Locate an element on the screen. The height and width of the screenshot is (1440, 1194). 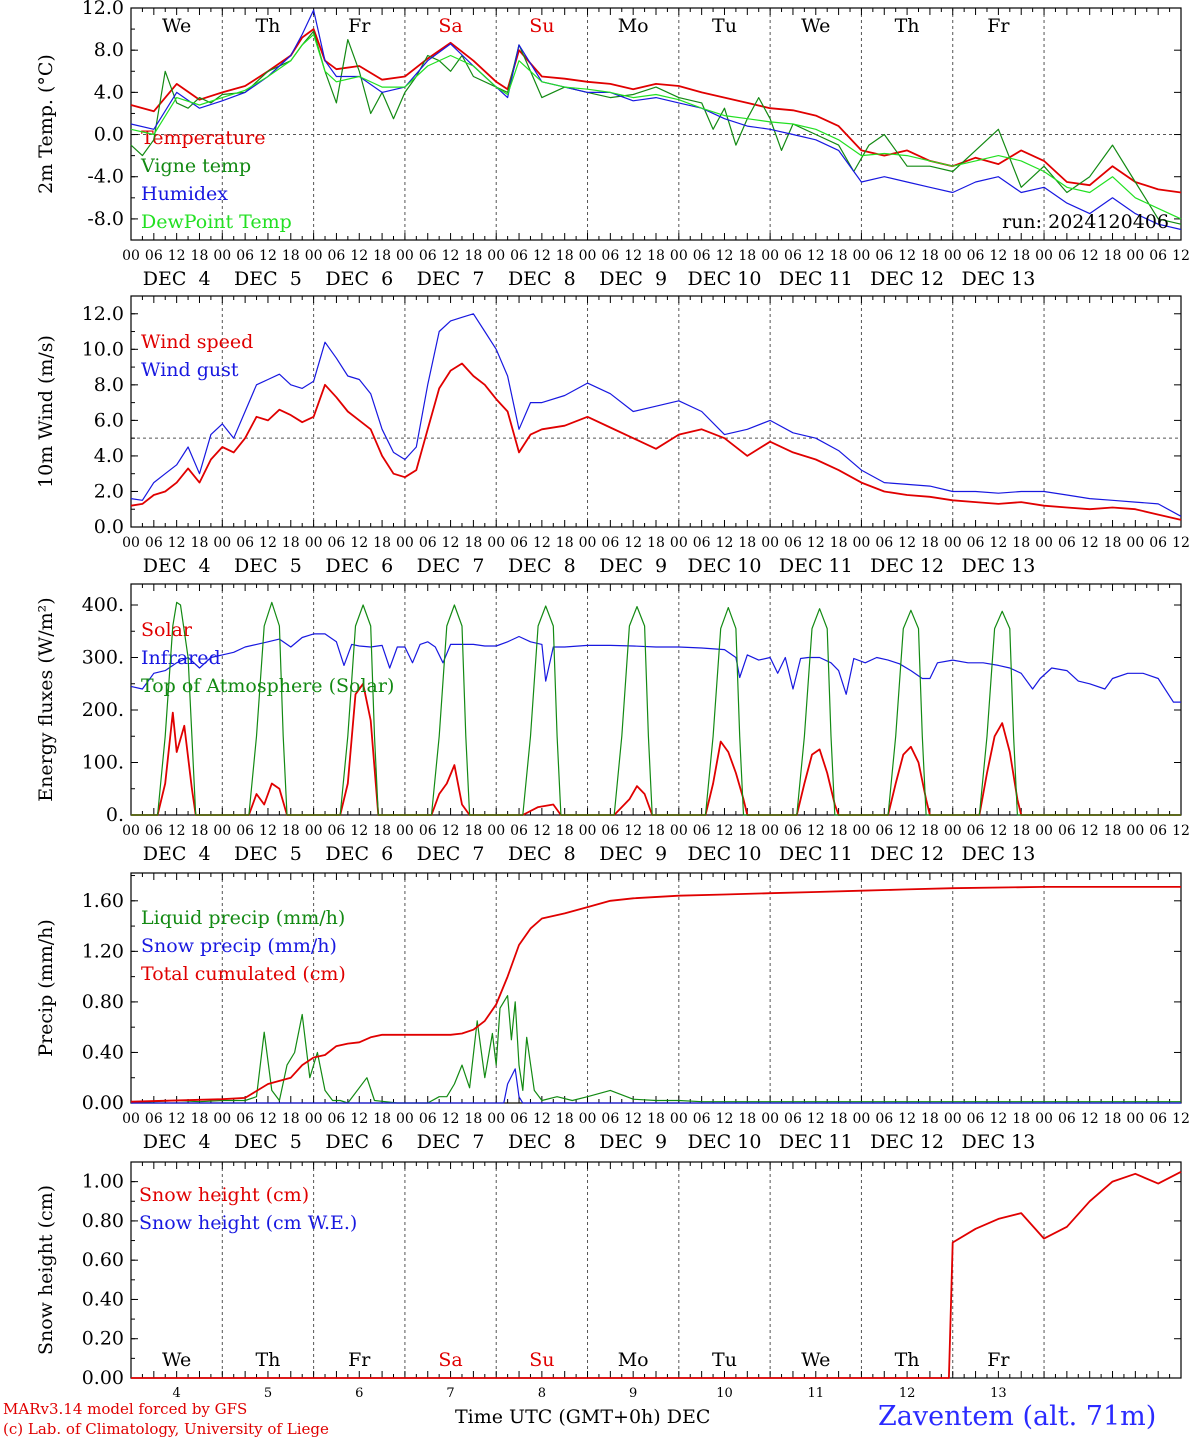
x-axis-title-text: Time UTC (GMT+0h) is located at coordinates (558, 1417).